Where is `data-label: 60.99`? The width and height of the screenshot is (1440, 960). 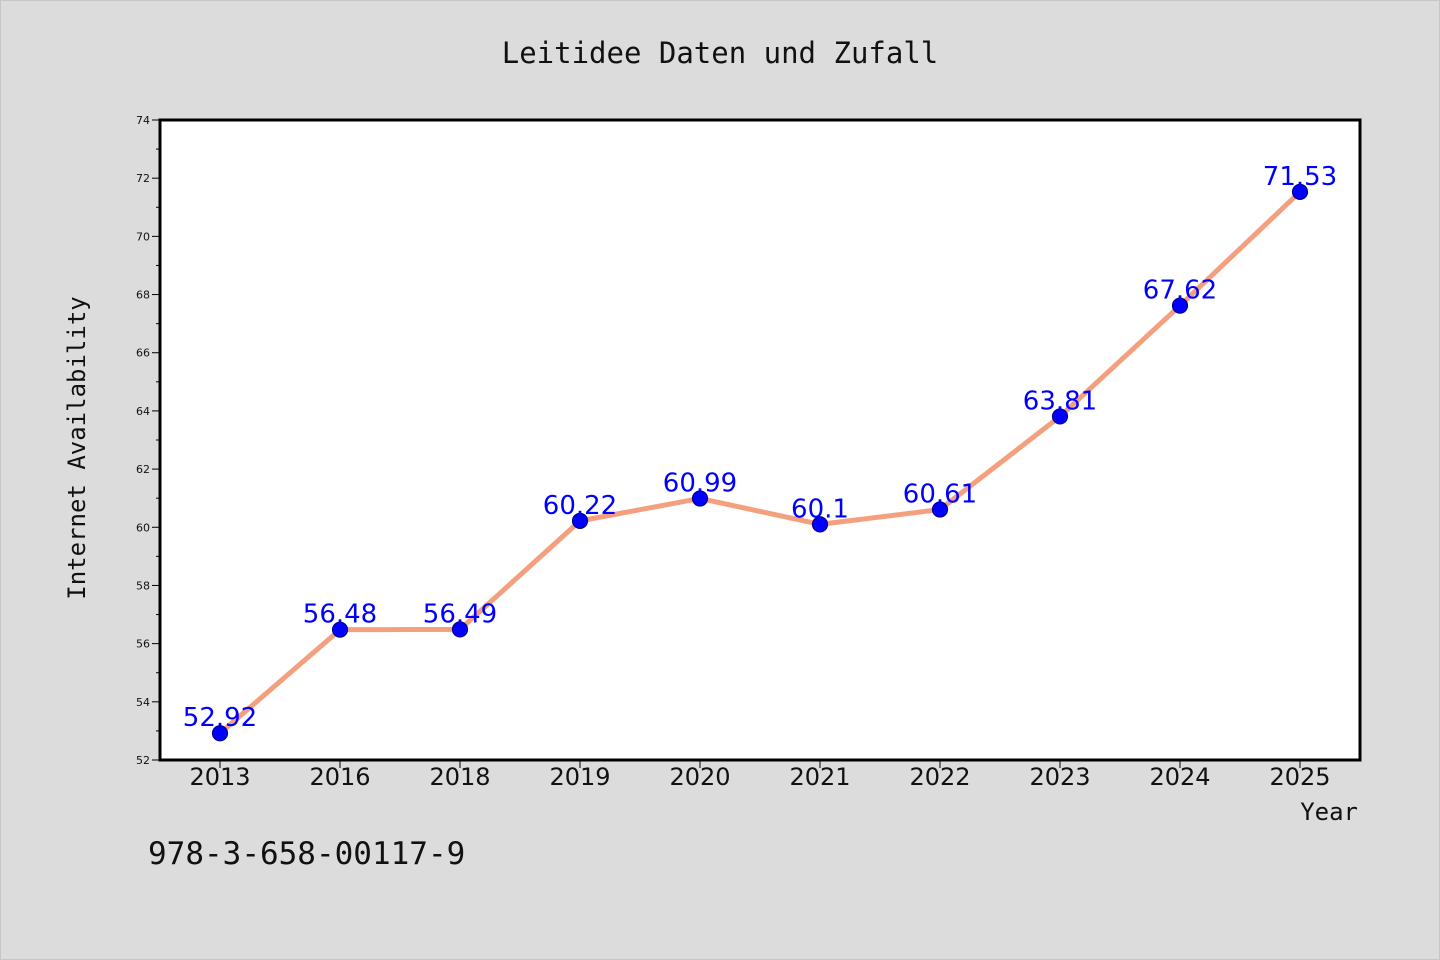 data-label: 60.99 is located at coordinates (700, 483).